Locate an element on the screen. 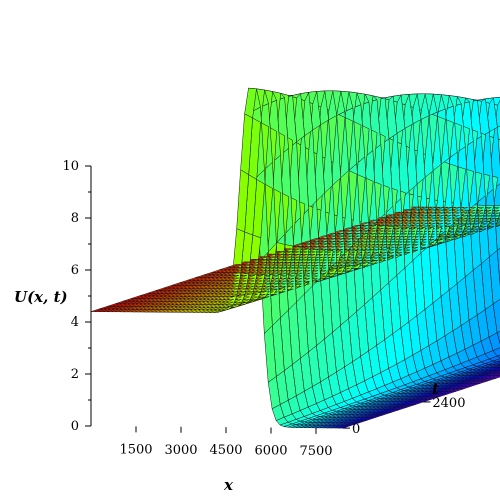 The height and width of the screenshot is (500, 500). z-ticks: 0 2 4 6 8 10 is located at coordinates (76, 296).